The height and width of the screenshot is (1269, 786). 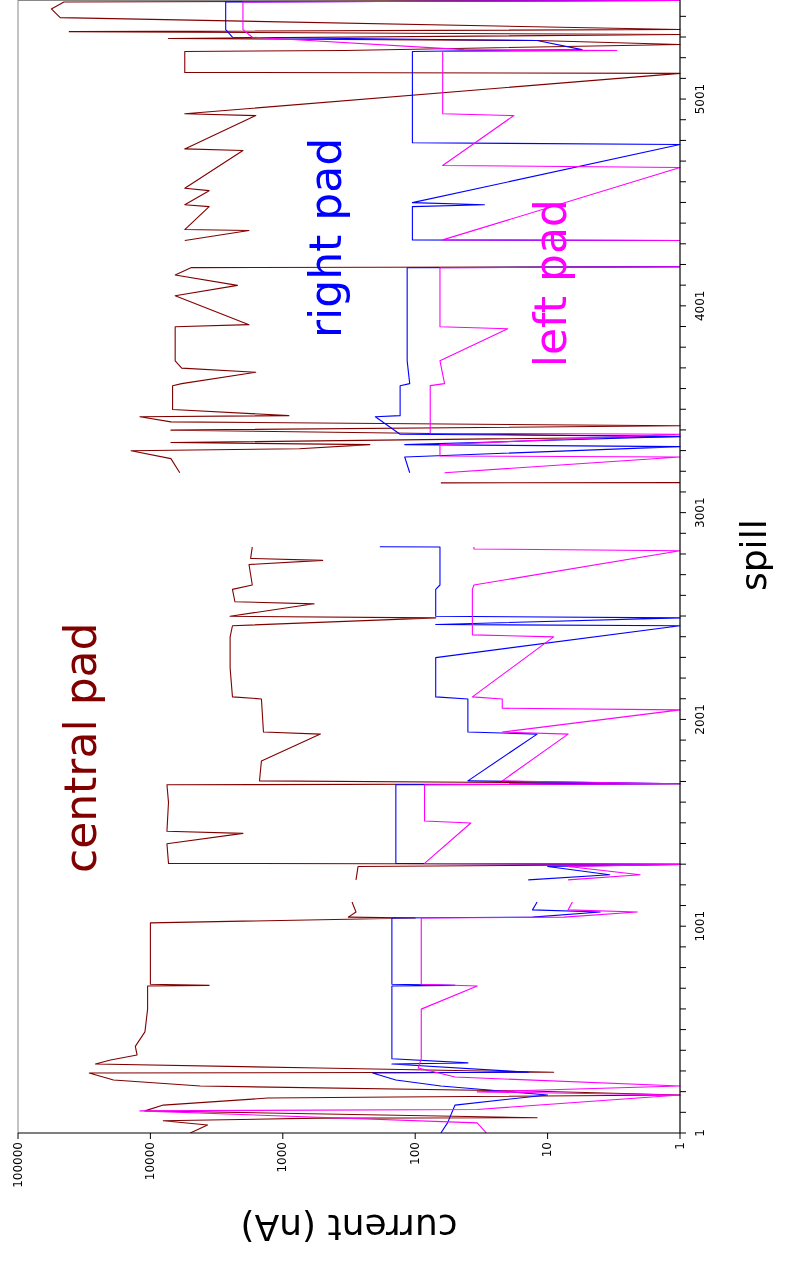 I want to click on y-axis-title: spill, so click(x=753, y=555).